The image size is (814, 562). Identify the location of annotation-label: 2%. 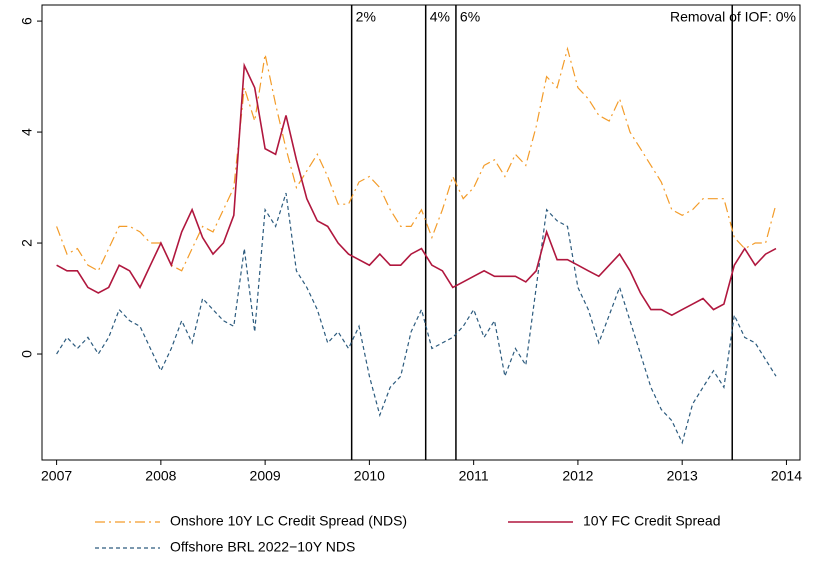
(366, 17).